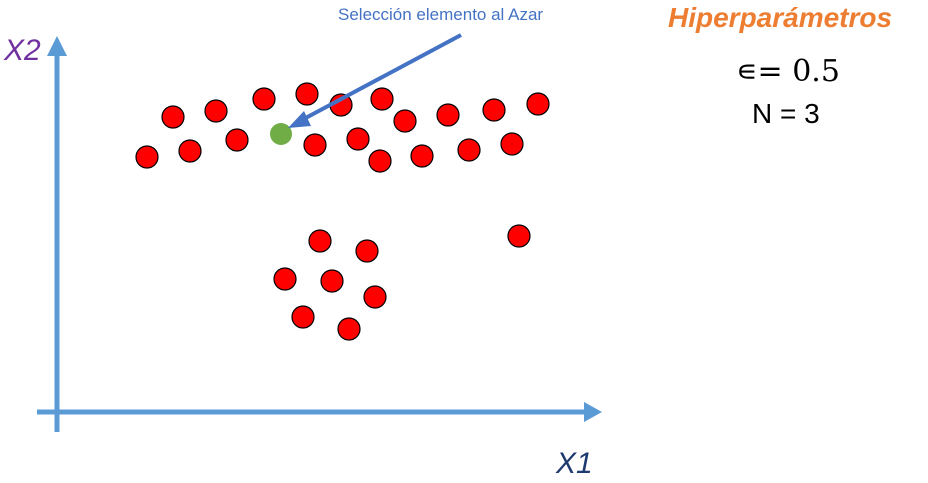  Describe the element at coordinates (22, 50) in the screenshot. I see `y-axis-label: X2` at that location.